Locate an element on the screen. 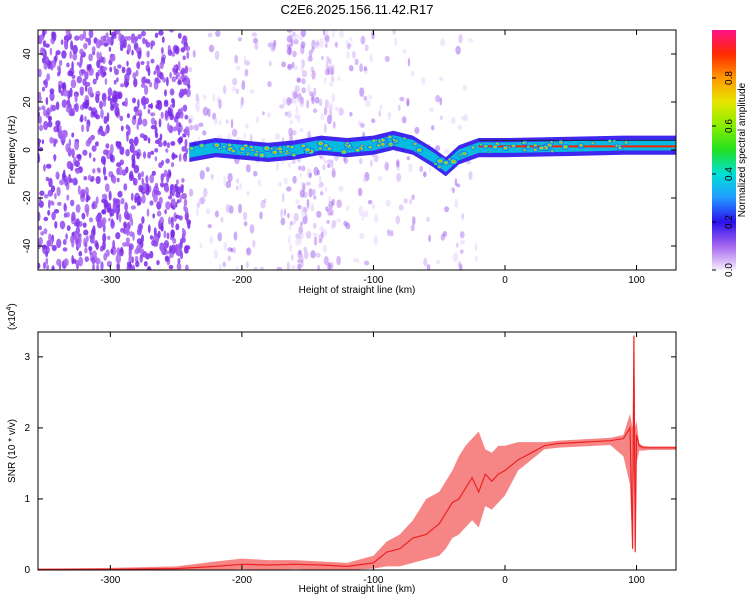  spectrogram-x-tick-label: 100 is located at coordinates (636, 280).